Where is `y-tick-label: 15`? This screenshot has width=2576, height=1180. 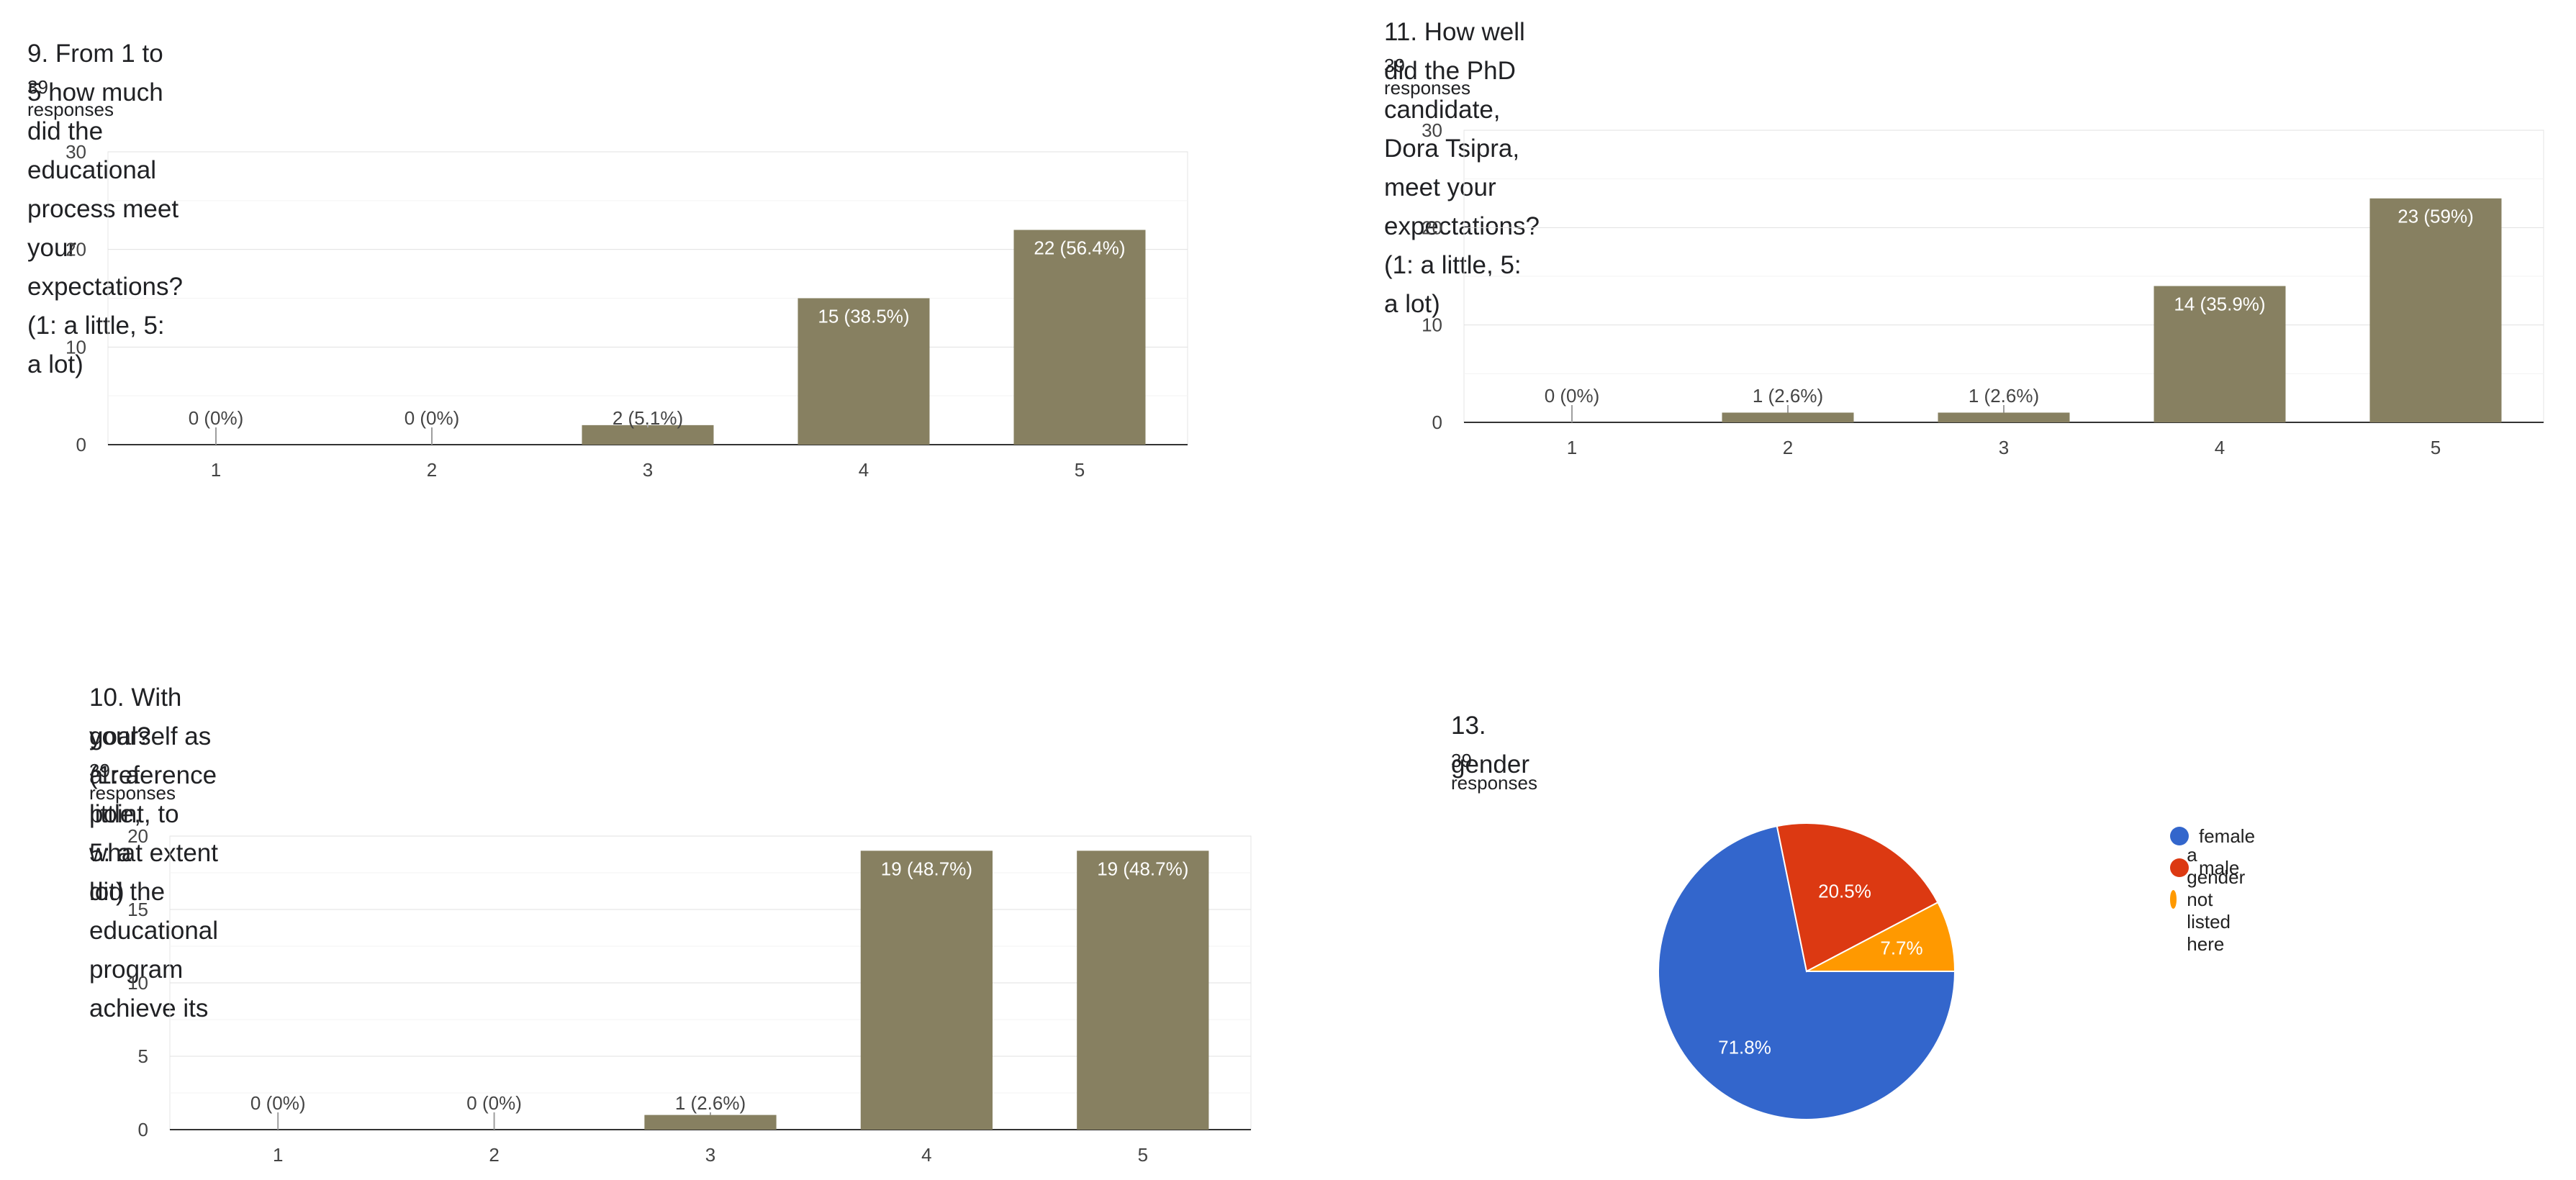 y-tick-label: 15 is located at coordinates (137, 909).